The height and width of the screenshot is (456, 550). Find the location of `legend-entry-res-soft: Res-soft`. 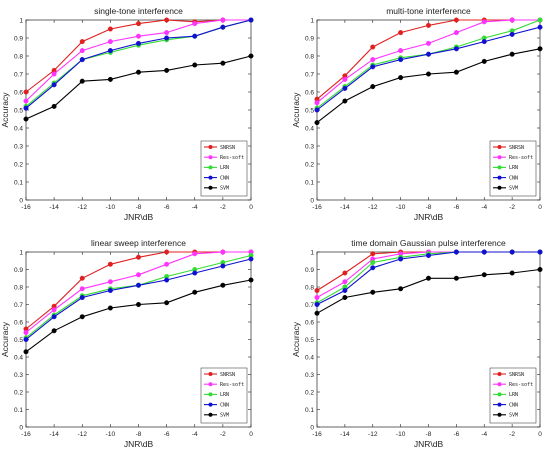

legend-entry-res-soft: Res-soft is located at coordinates (521, 385).